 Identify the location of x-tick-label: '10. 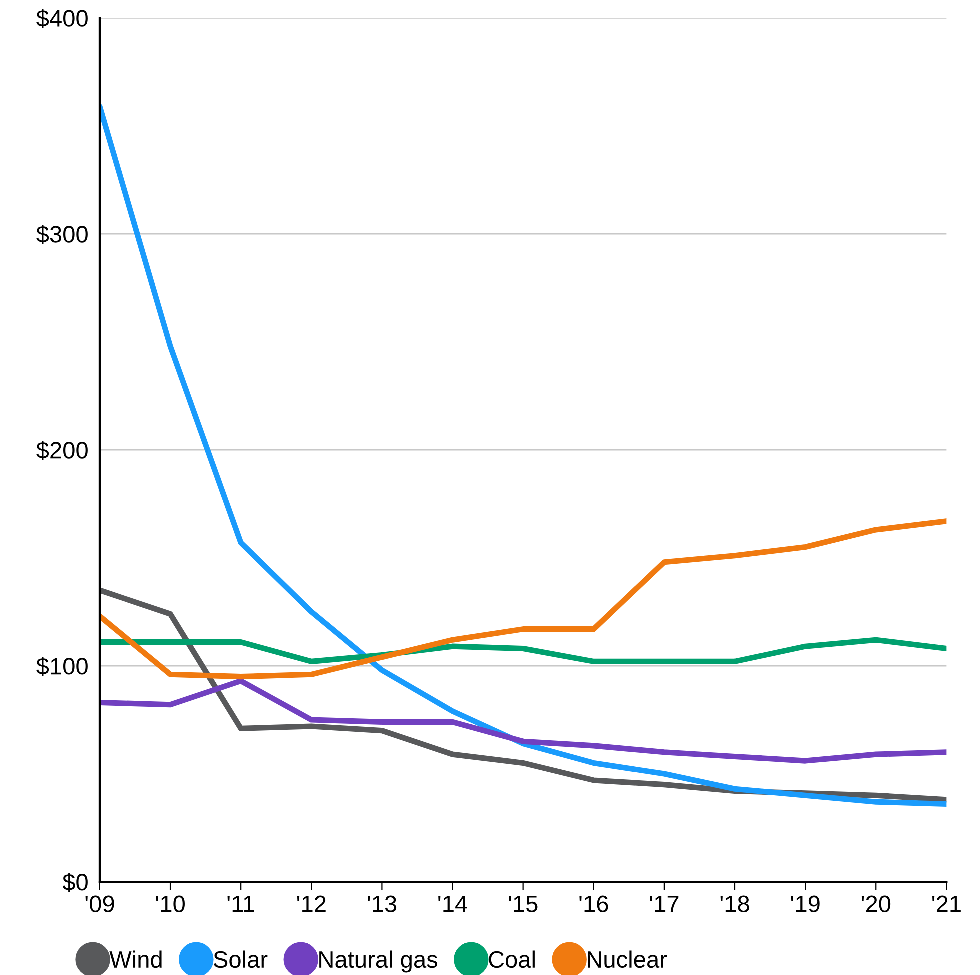
(170, 904).